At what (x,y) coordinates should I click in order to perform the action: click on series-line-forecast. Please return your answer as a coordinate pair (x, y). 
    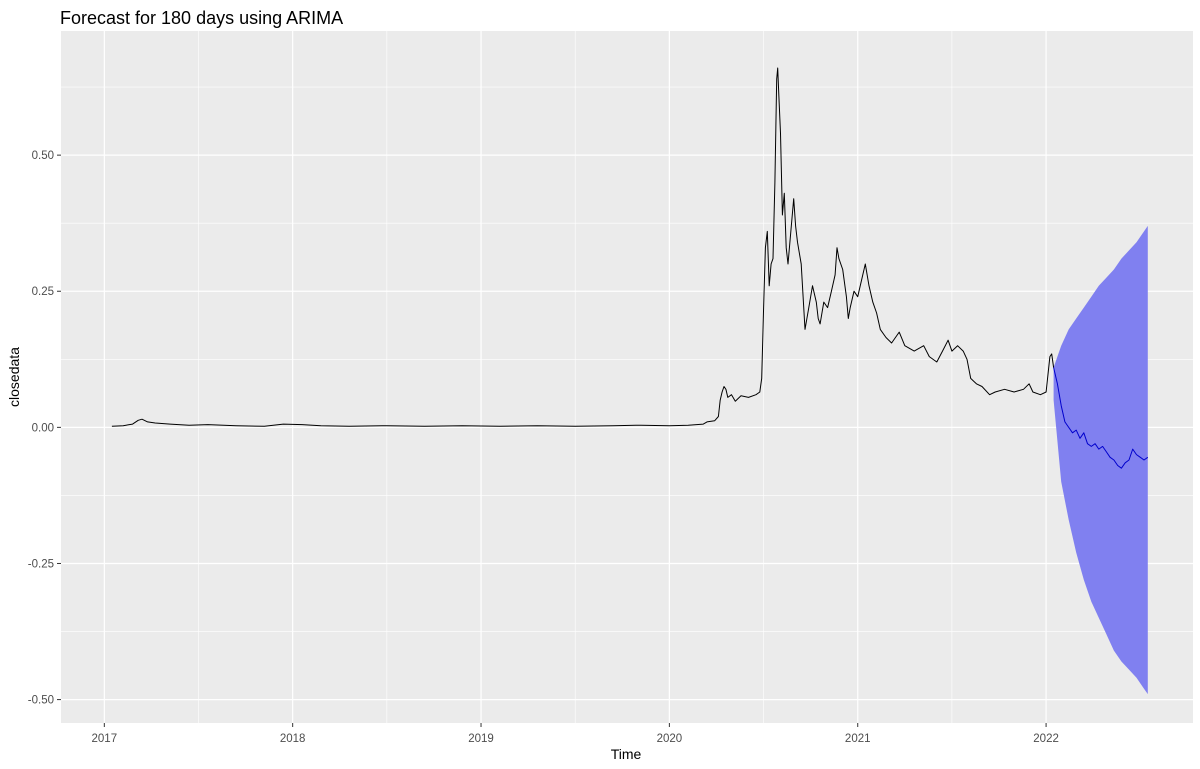
    Looking at the image, I should click on (1101, 418).